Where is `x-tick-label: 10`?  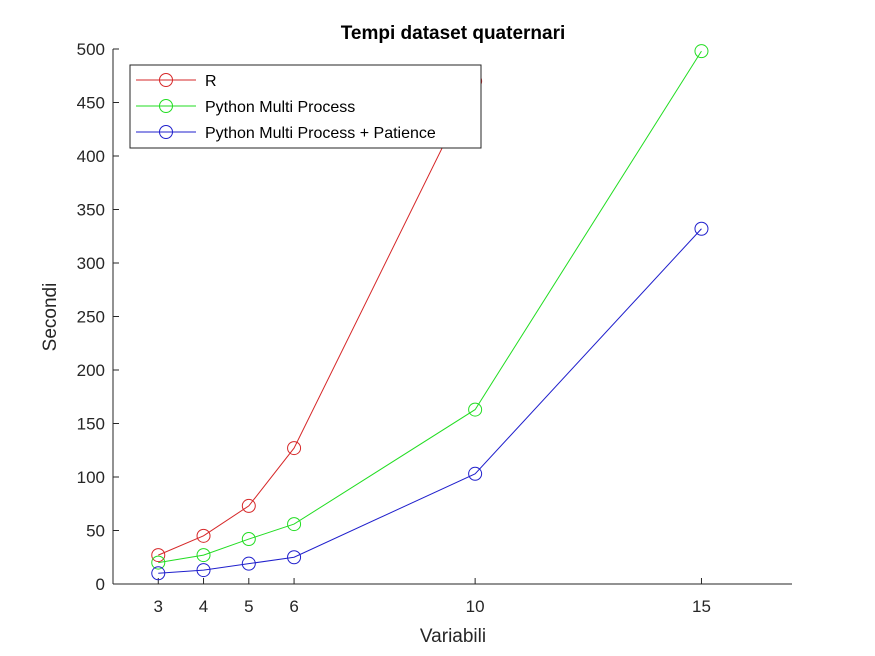 x-tick-label: 10 is located at coordinates (475, 606).